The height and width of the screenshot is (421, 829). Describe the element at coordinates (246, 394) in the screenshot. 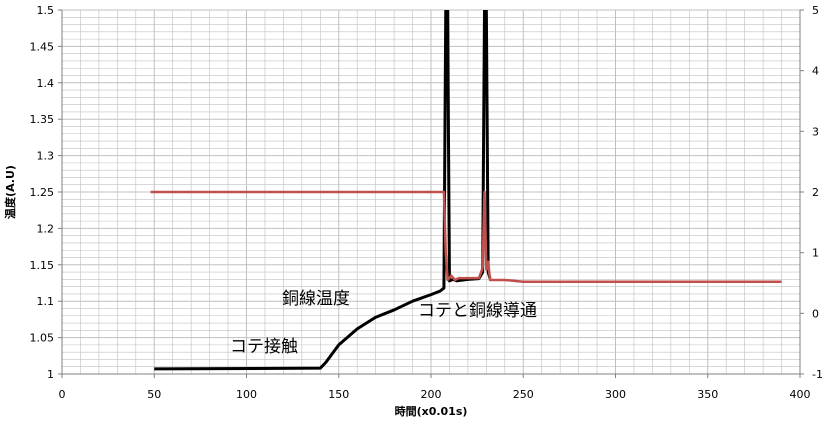

I see `x-tick-label: 100` at that location.